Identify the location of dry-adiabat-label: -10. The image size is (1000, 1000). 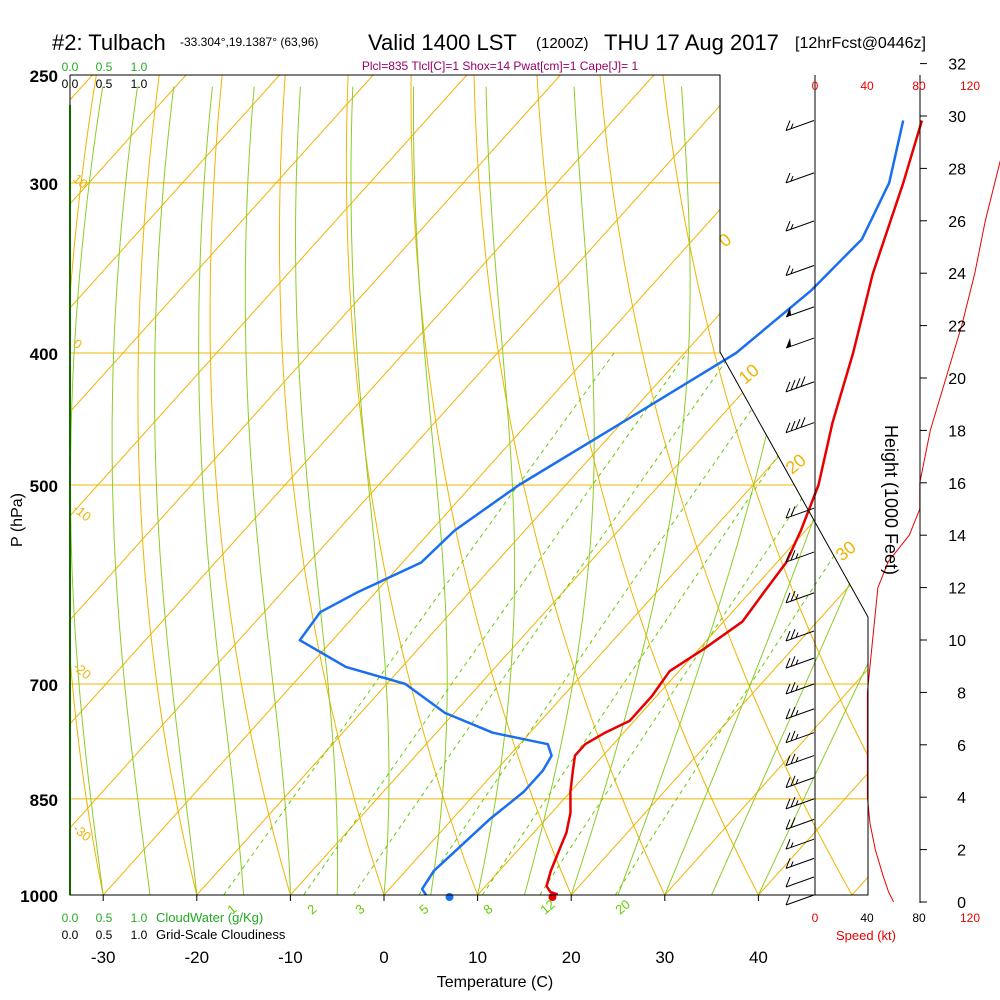
(82, 513).